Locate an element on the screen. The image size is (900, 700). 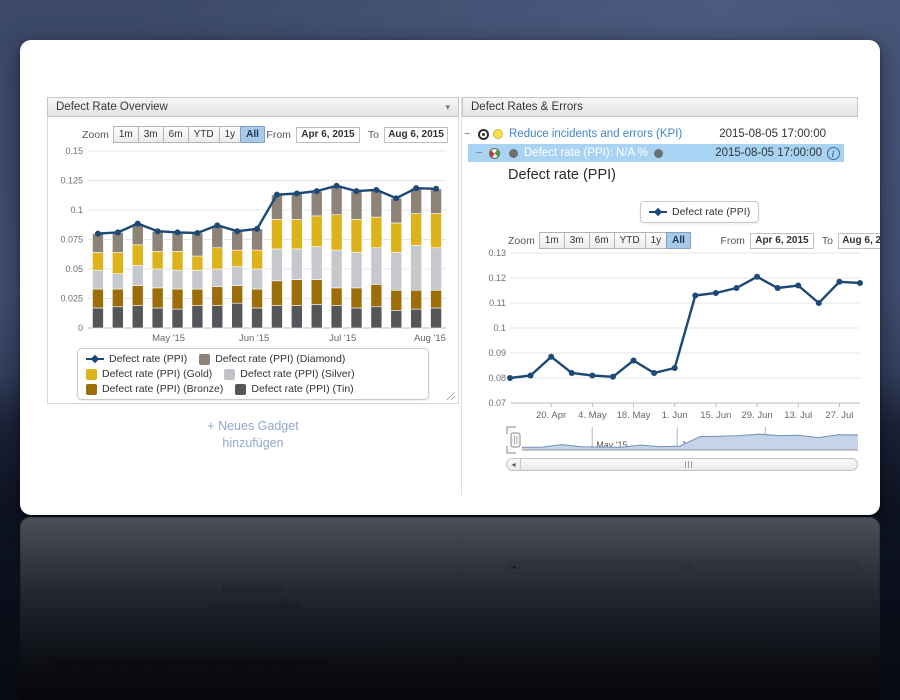
horizontal-scrollbar: ◂ is located at coordinates (682, 464).